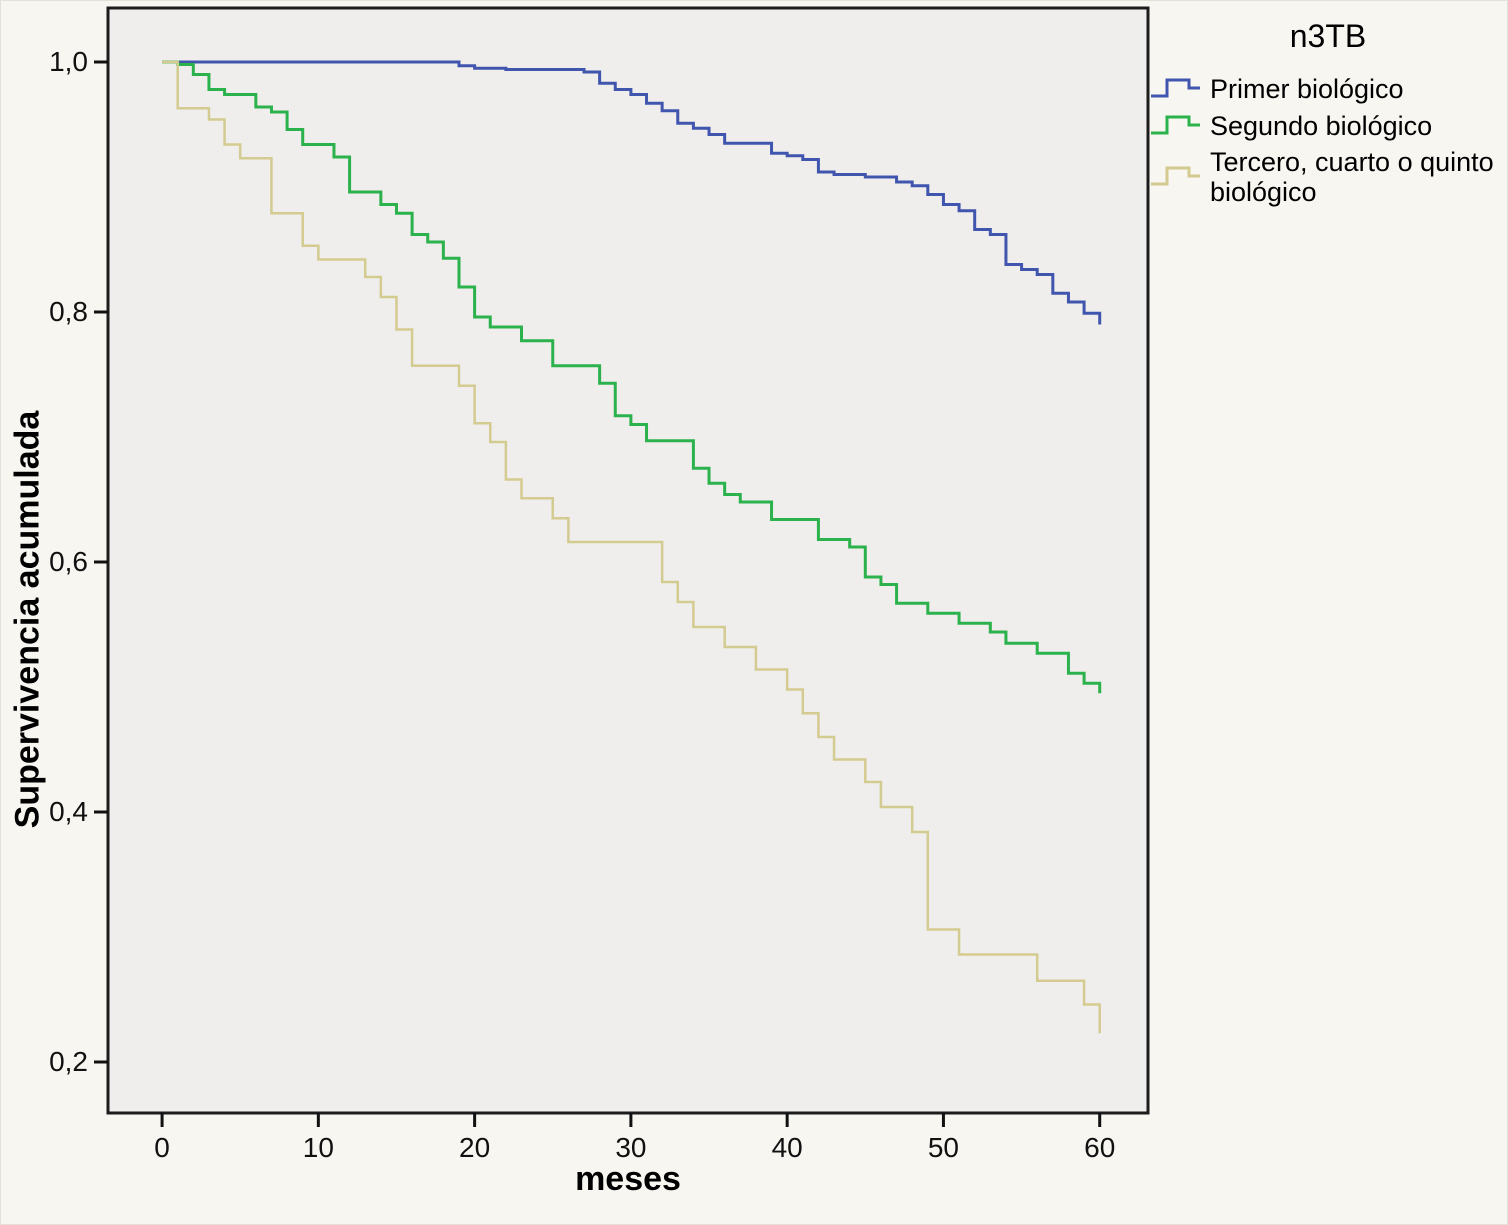 The height and width of the screenshot is (1225, 1508). What do you see at coordinates (1352, 177) in the screenshot?
I see `legend-item-label: Tercero, cuarto o quinto biológico` at bounding box center [1352, 177].